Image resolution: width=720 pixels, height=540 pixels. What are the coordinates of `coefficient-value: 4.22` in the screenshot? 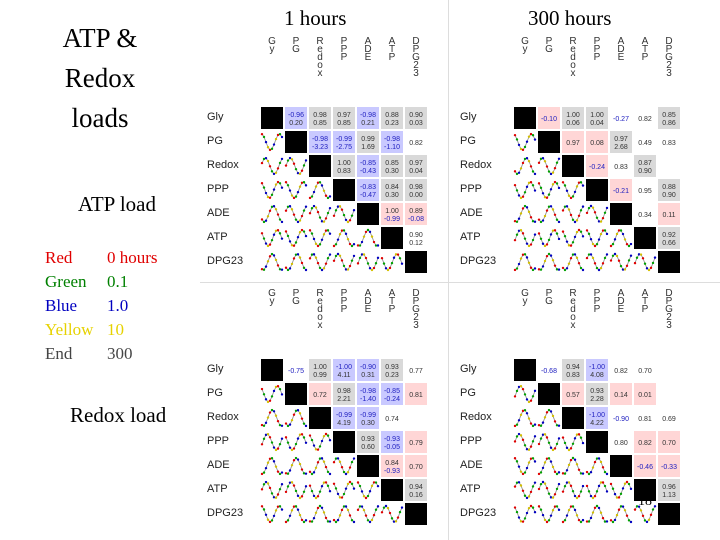 It's located at (597, 423).